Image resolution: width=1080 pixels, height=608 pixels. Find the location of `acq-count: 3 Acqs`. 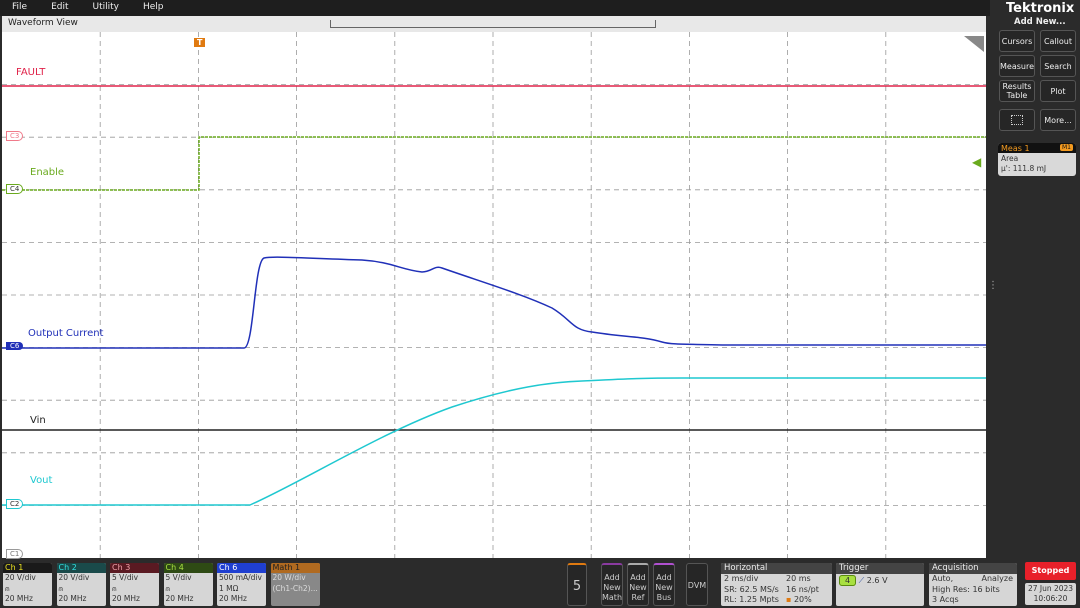

acq-count: 3 Acqs is located at coordinates (945, 599).